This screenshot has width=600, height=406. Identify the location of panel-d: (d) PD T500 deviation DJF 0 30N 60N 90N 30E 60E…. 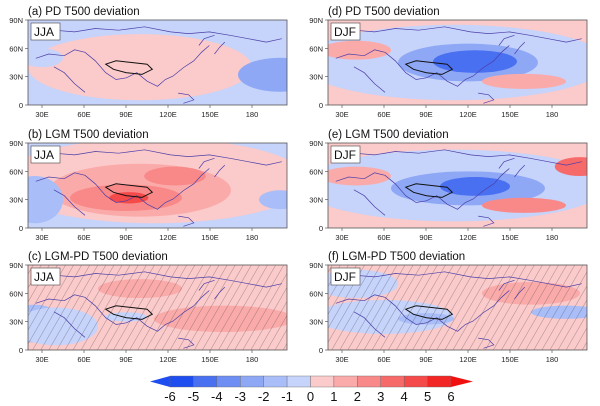
(448, 62).